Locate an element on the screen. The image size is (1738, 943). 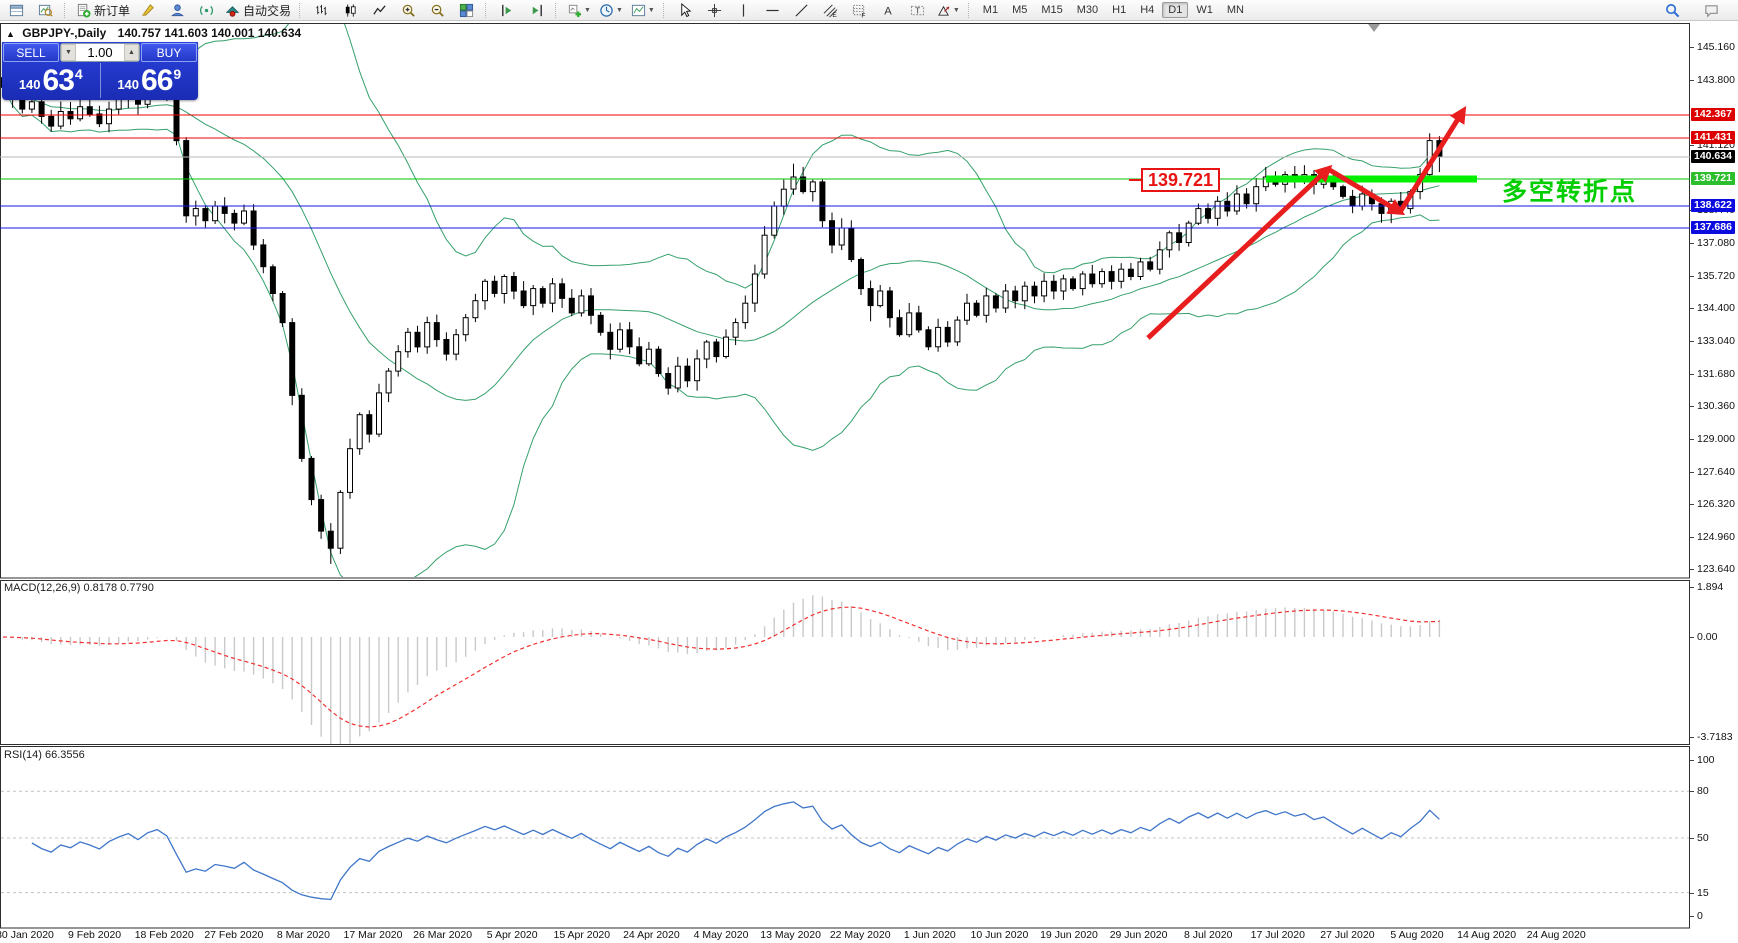
sell-price: 140 63 4 is located at coordinates (51, 80).